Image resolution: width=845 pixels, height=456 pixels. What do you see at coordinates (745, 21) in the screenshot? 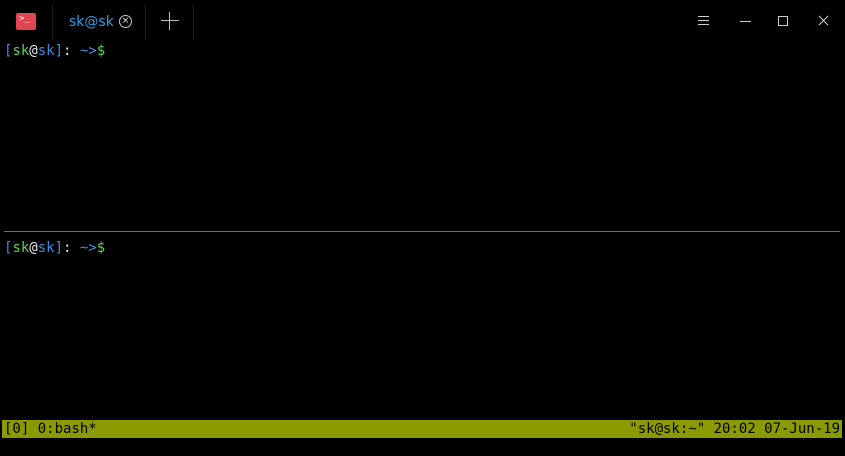
I see `minimize-icon` at bounding box center [745, 21].